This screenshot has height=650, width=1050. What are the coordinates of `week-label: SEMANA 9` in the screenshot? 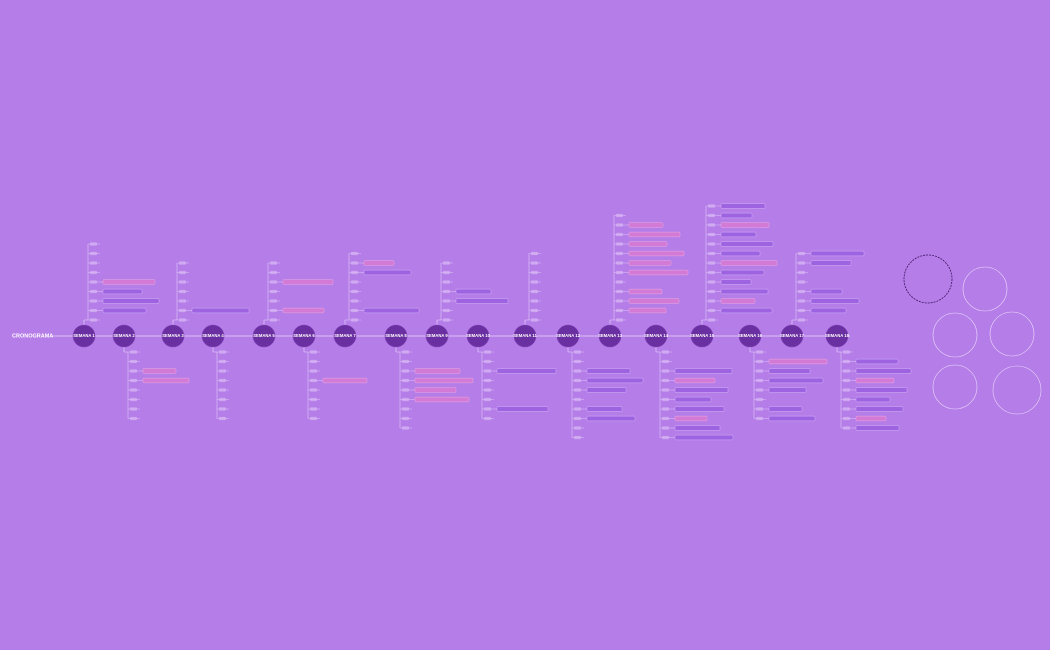 It's located at (437, 335).